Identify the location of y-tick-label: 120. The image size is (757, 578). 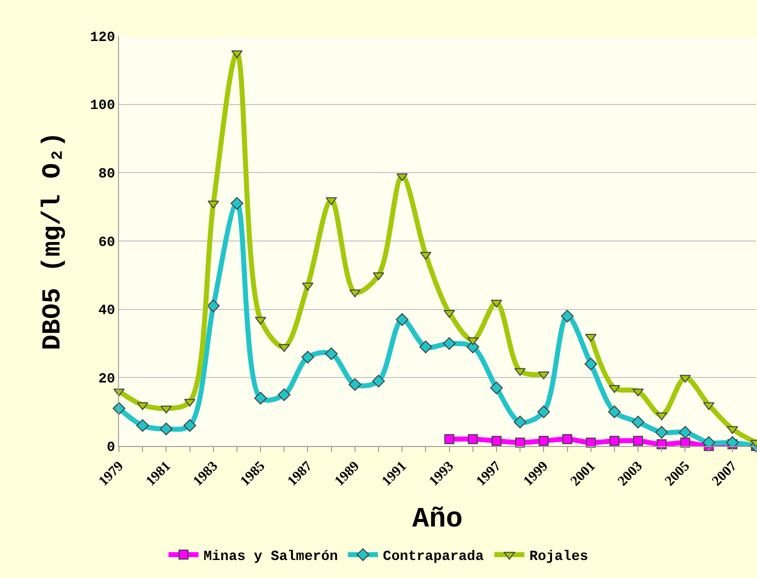
(103, 38).